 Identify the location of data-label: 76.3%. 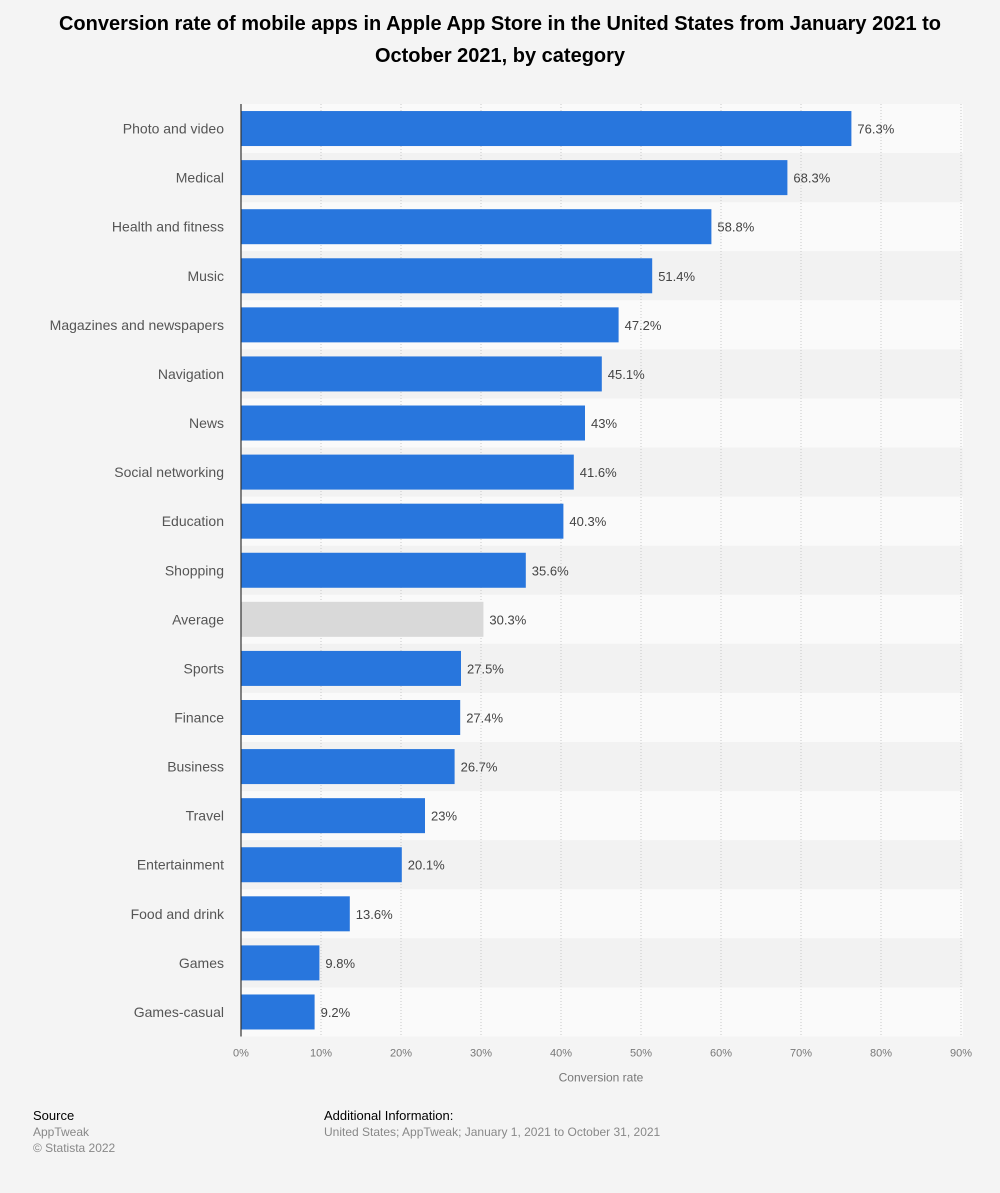
(875, 129).